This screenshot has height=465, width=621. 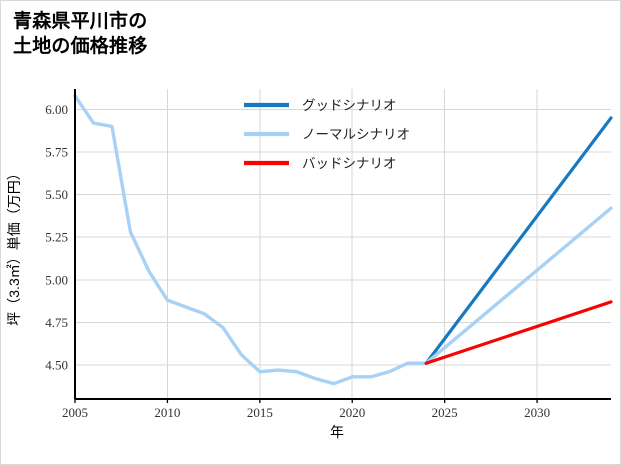 I want to click on y-tick-label: 5.50, so click(x=56, y=194).